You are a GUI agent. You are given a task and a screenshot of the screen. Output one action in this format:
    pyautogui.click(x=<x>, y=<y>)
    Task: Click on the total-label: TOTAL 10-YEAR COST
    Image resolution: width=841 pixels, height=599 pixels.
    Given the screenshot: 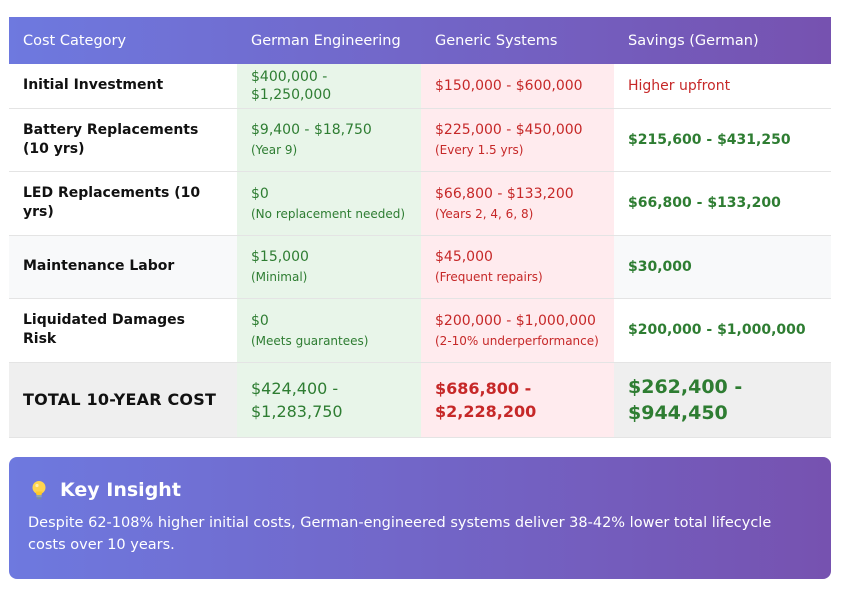 What is the action you would take?
    pyautogui.click(x=123, y=400)
    